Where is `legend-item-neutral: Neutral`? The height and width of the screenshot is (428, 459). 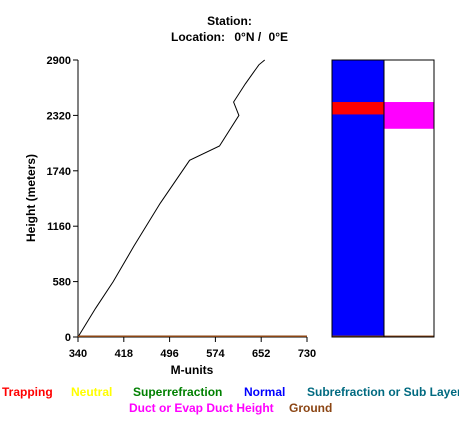 legend-item-neutral: Neutral is located at coordinates (92, 392).